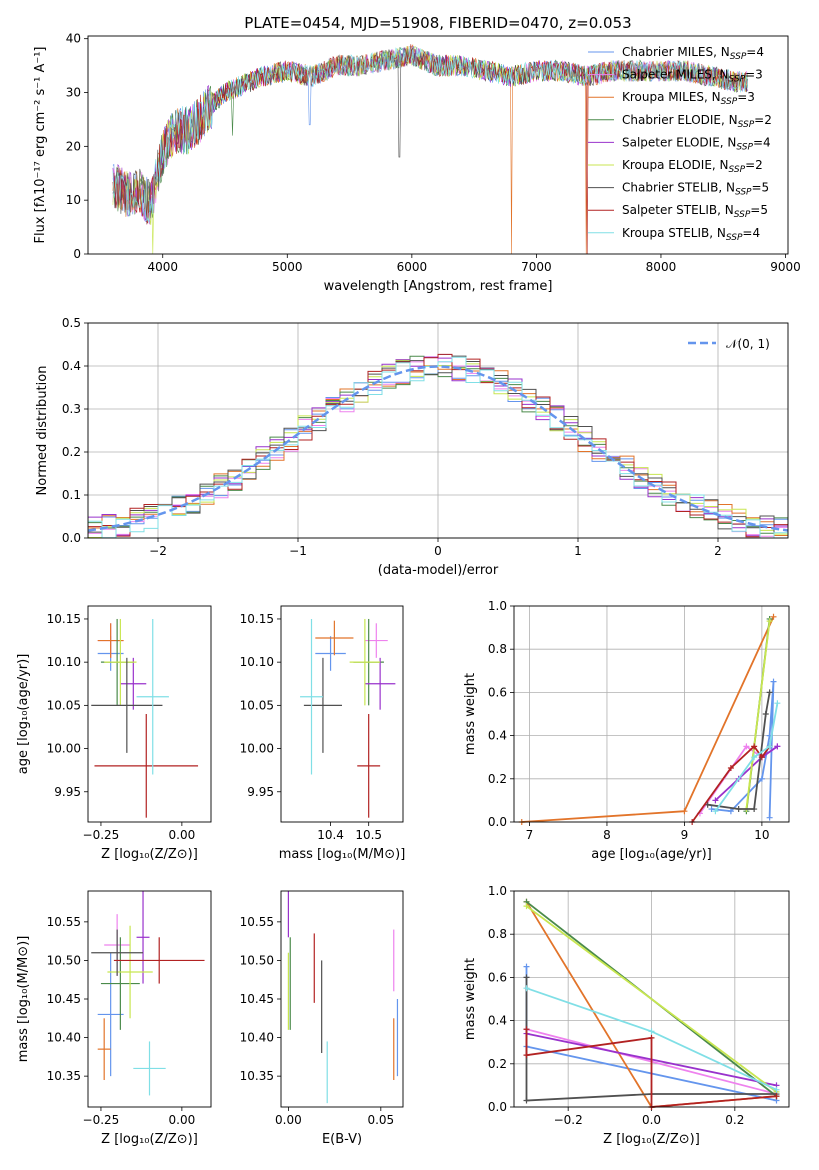  I want to click on y-tick-label: 30, so click(73, 93).